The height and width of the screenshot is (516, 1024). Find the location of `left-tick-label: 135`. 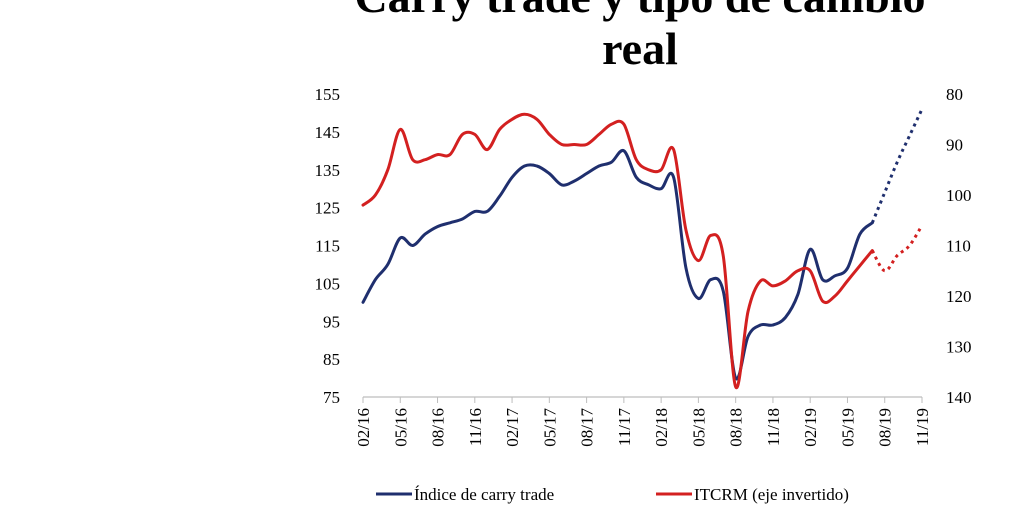

left-tick-label: 135 is located at coordinates (328, 170).